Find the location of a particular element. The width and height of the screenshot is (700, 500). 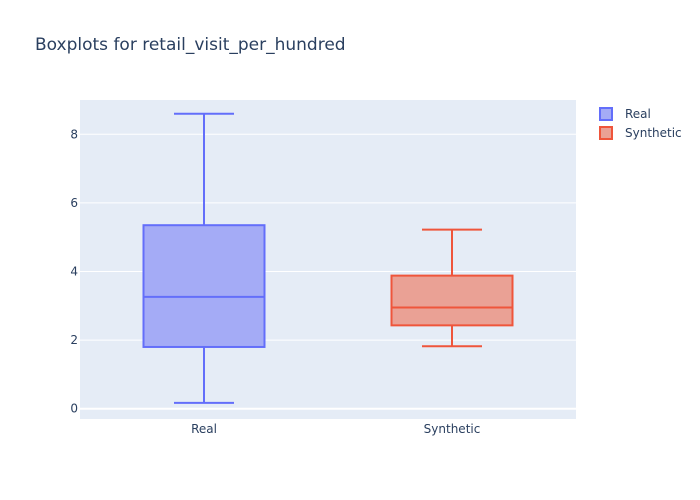

iqr-box-synthetic is located at coordinates (452, 300).